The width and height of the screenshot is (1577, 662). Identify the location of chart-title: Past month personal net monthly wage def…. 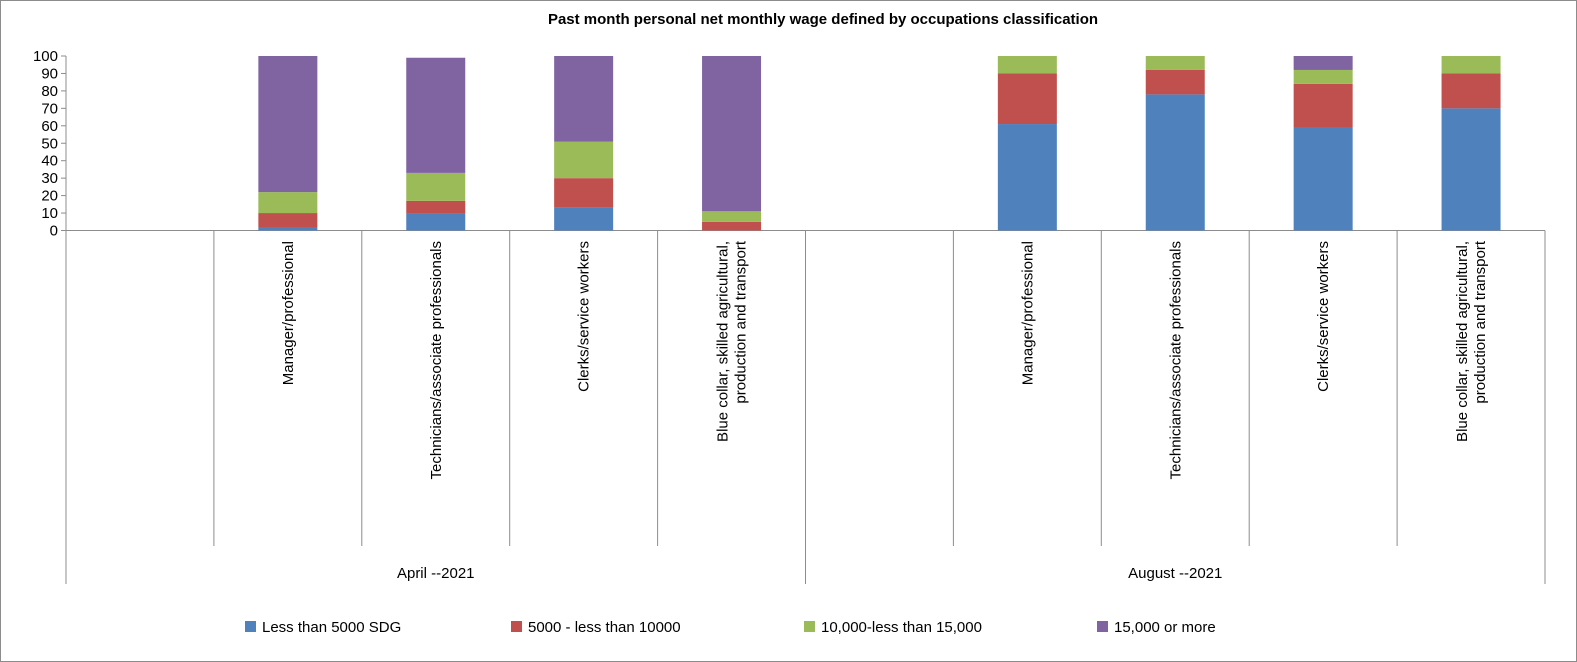
(823, 19).